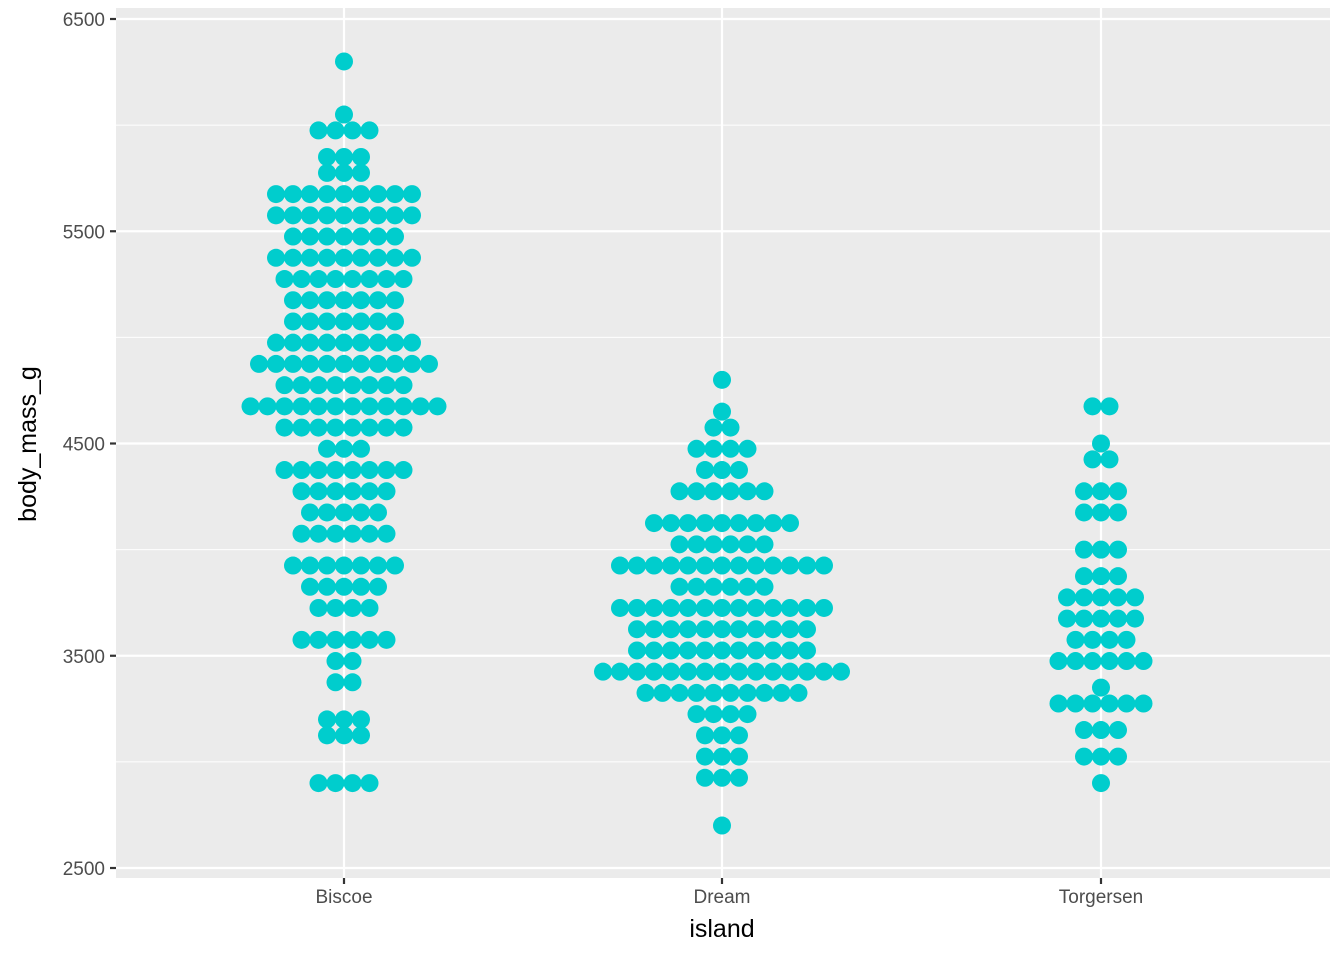 The image size is (1344, 960). Describe the element at coordinates (84, 445) in the screenshot. I see `y-tick-label: 4500` at that location.